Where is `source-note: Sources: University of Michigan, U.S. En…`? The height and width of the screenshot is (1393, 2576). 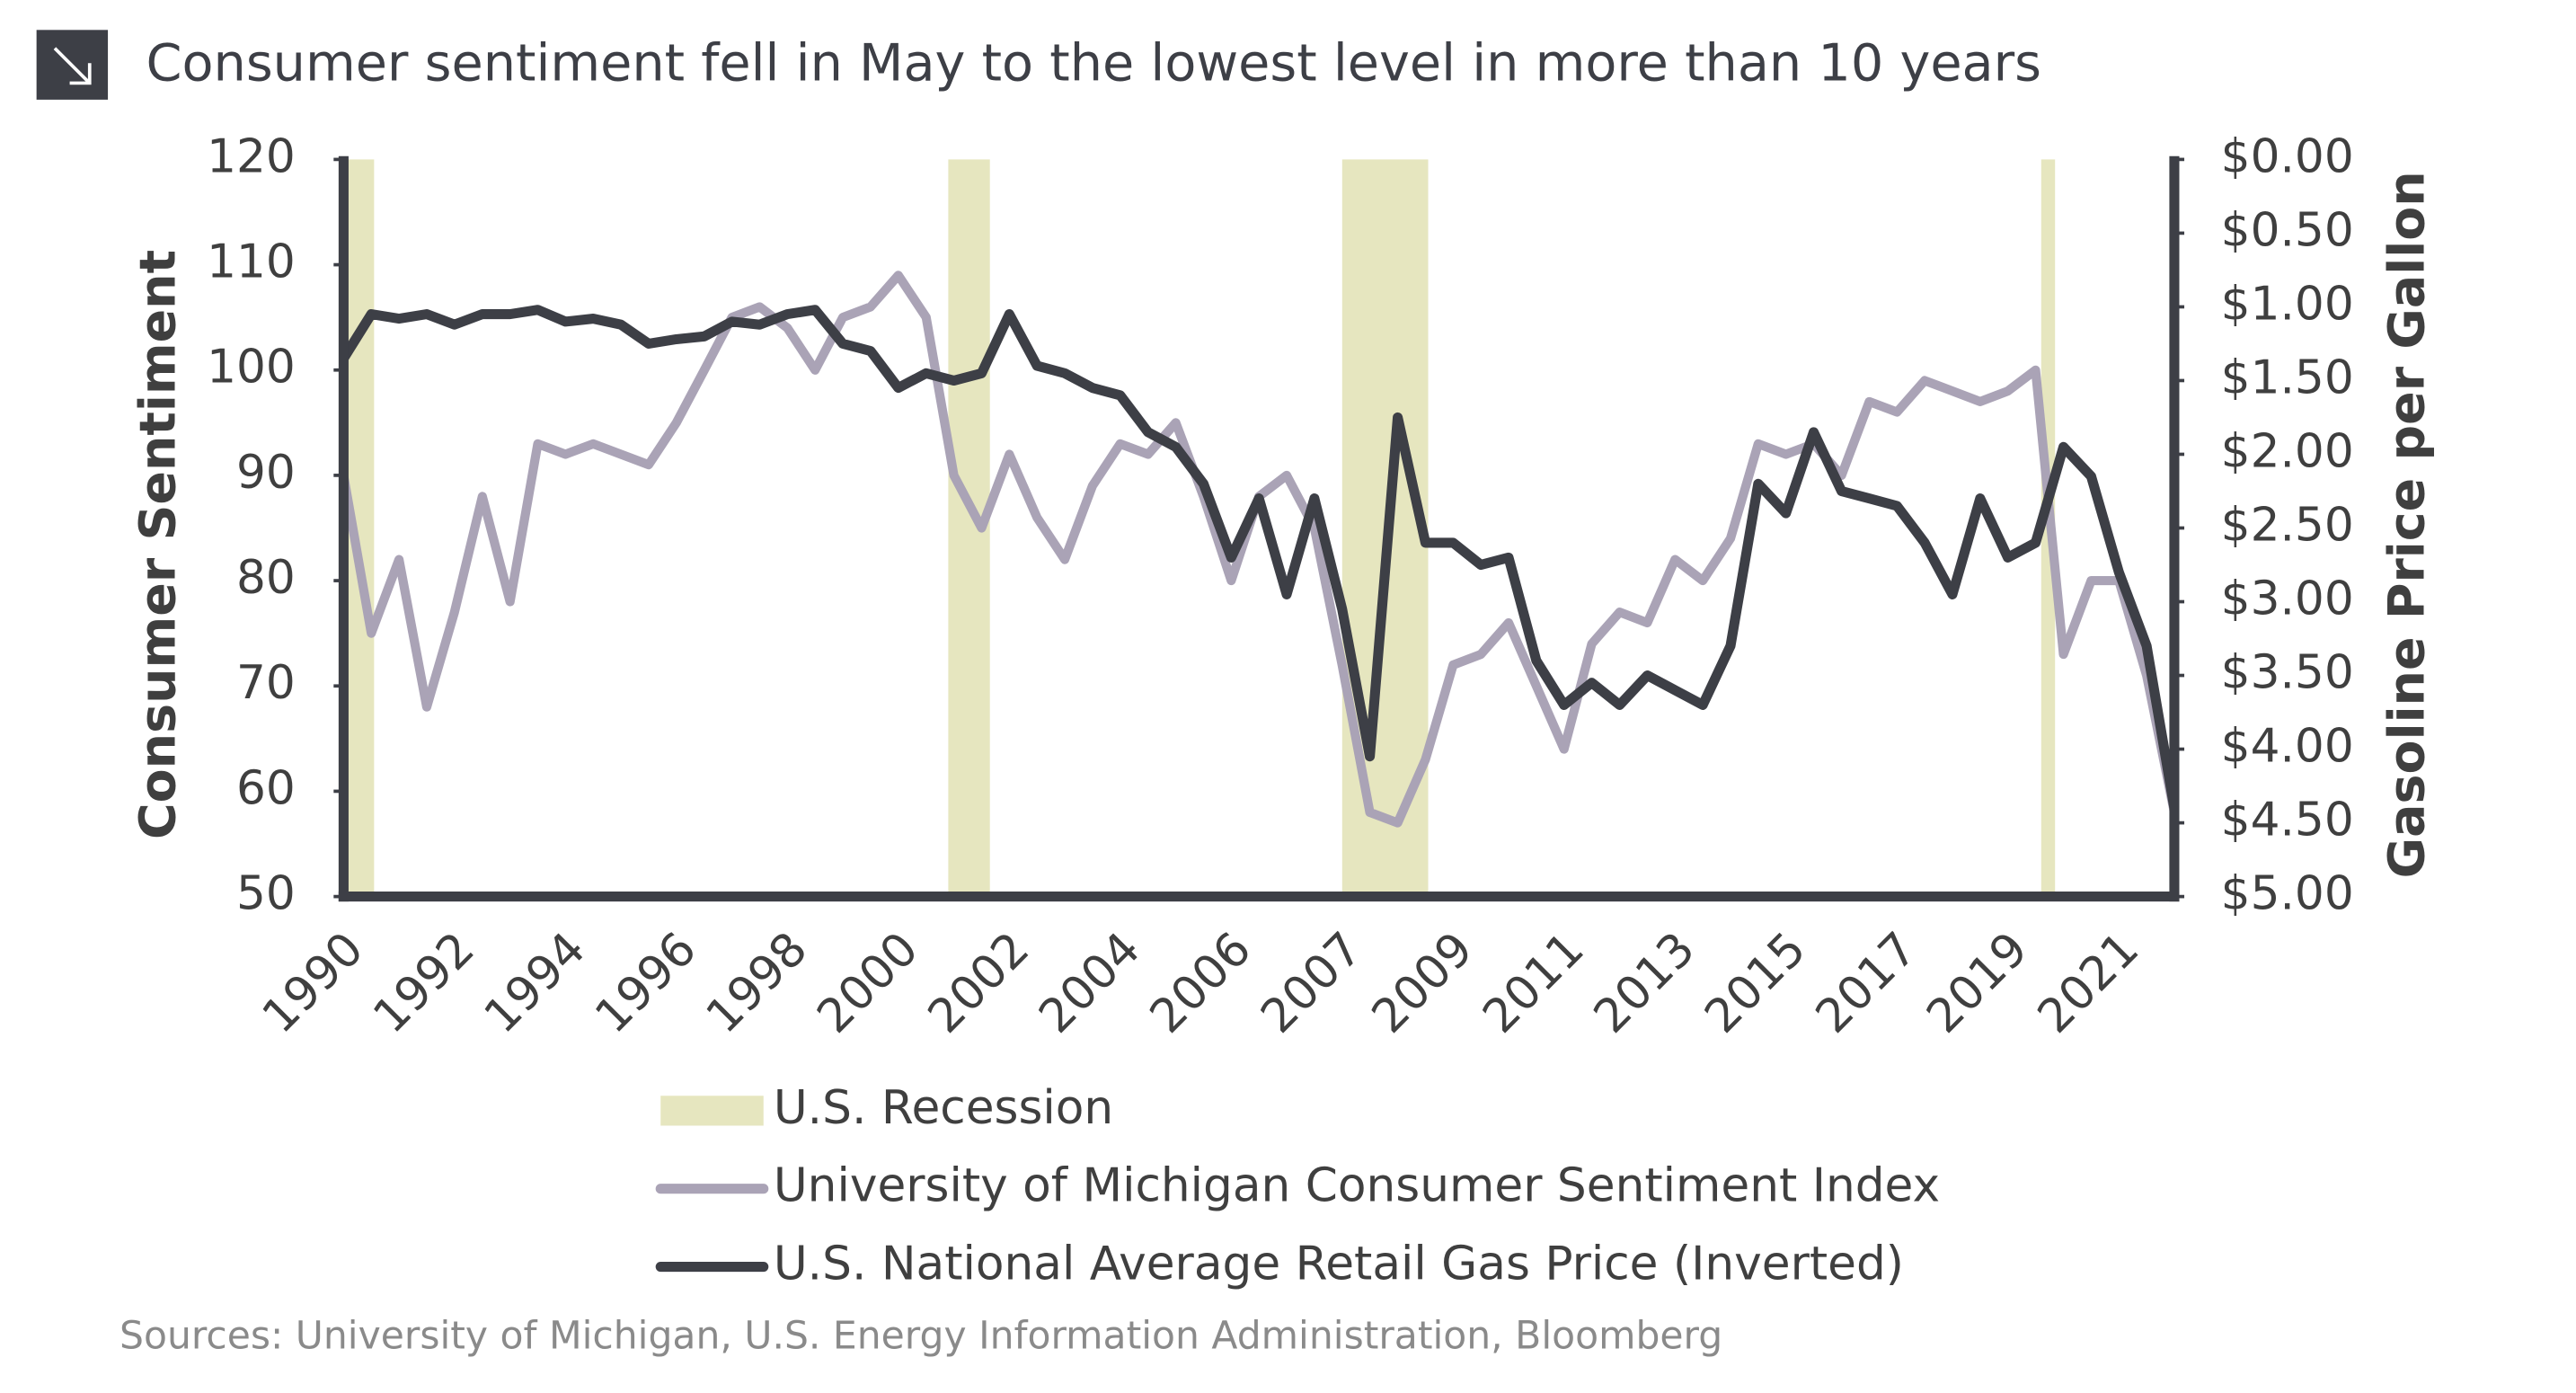
source-note: Sources: University of Michigan, U.S. En… is located at coordinates (921, 1336).